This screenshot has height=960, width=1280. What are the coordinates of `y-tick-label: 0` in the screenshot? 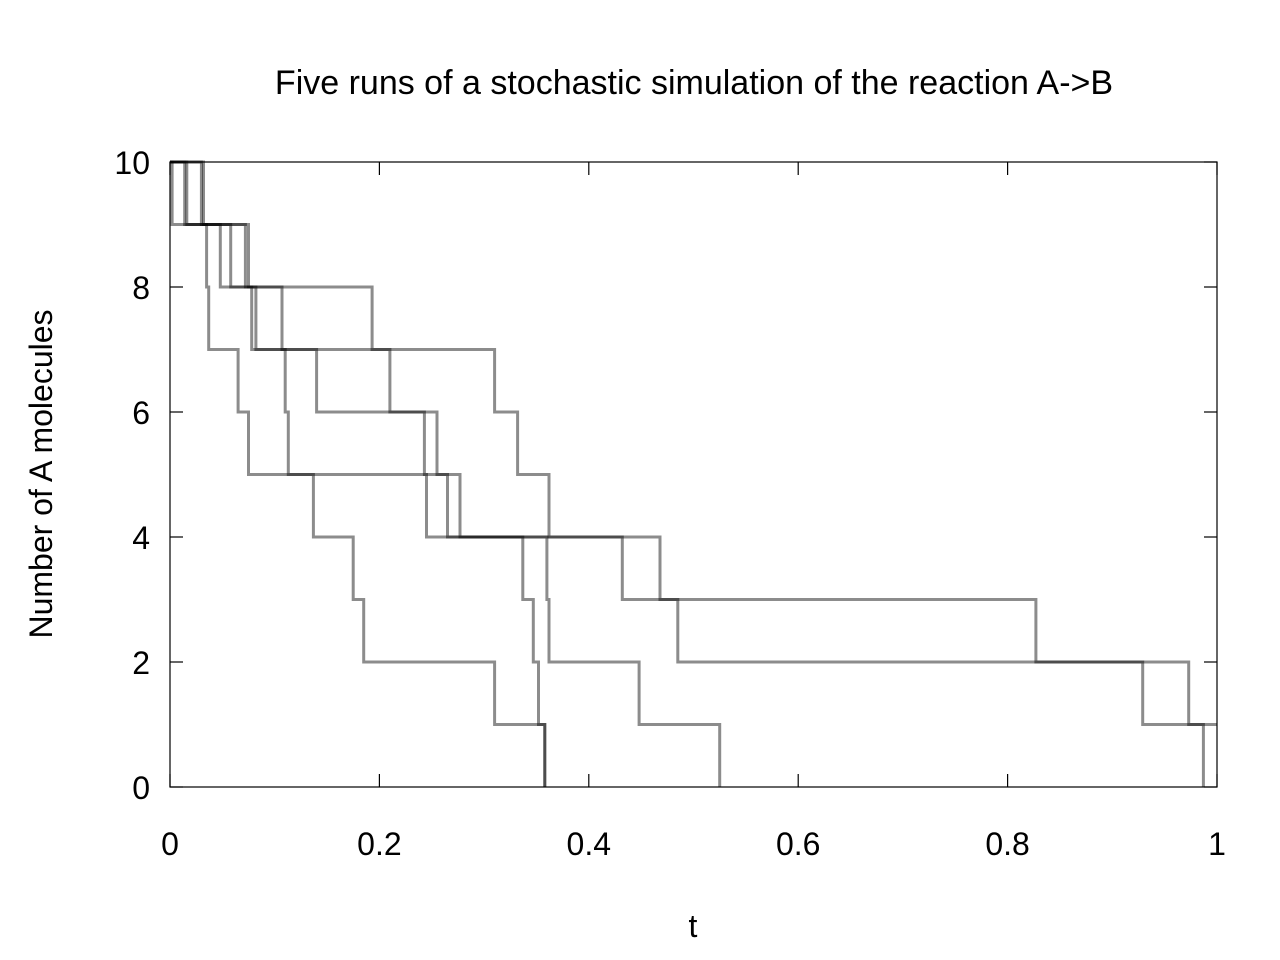 It's located at (141, 788).